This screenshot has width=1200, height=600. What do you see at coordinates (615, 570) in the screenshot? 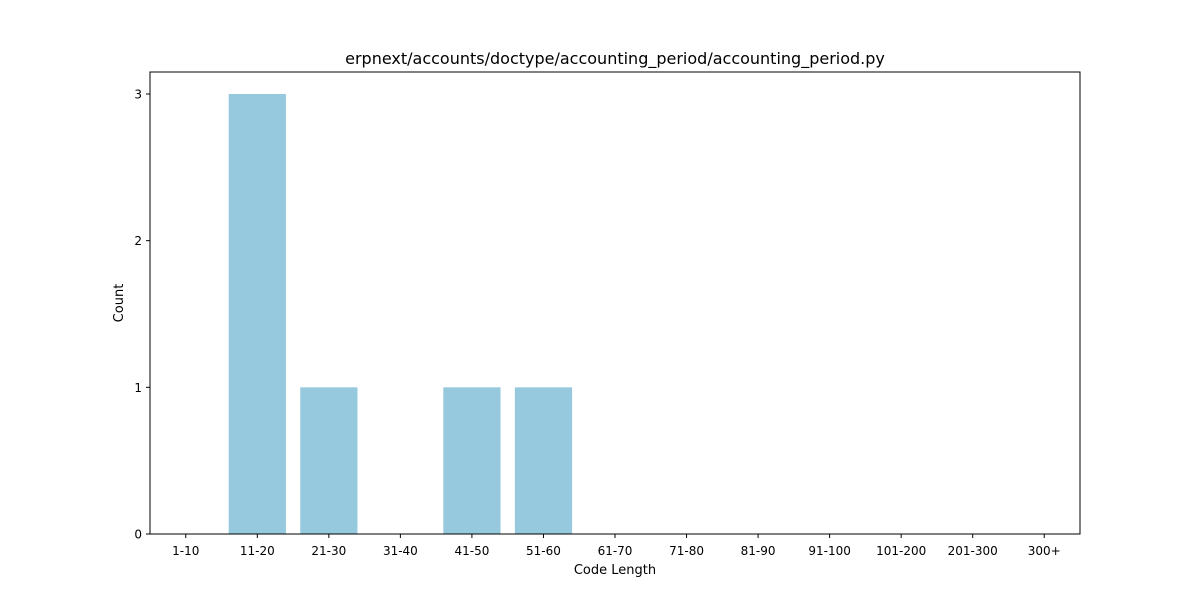
I see `x-axis-label: Code Length` at bounding box center [615, 570].